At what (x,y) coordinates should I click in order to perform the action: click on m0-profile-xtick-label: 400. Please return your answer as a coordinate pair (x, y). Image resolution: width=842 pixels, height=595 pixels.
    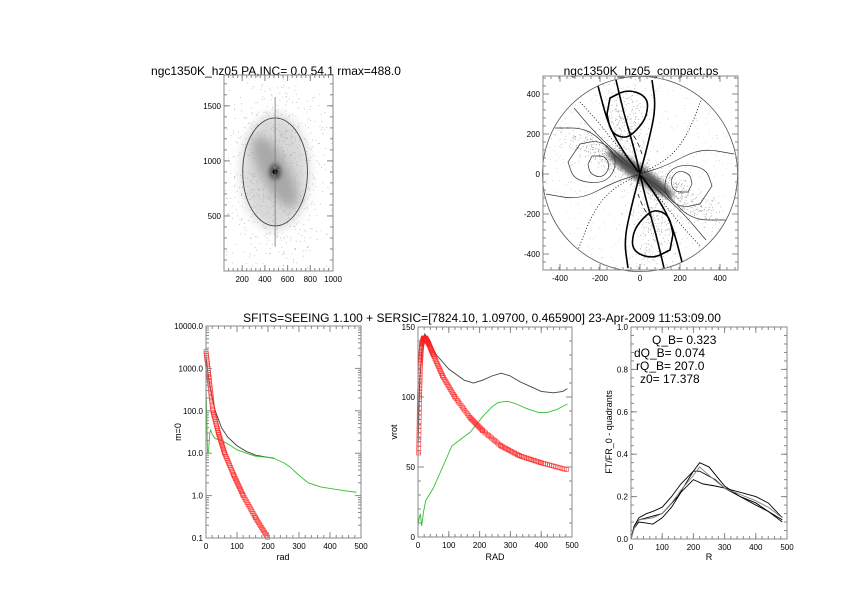
    Looking at the image, I should click on (330, 546).